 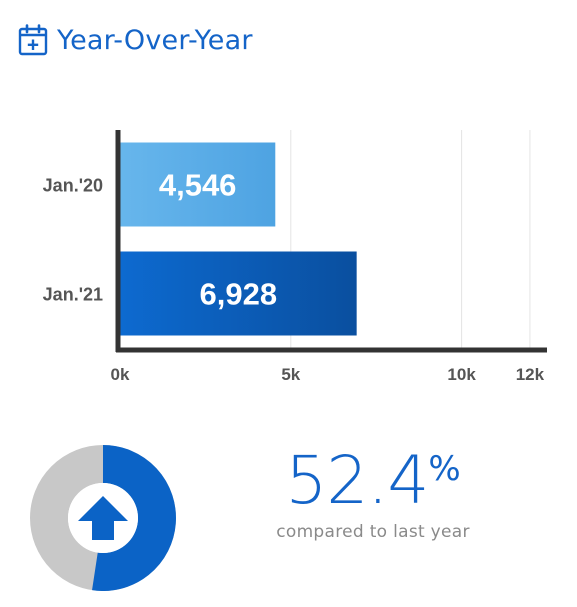 I want to click on comparison-caption: compared to last year, so click(x=373, y=532).